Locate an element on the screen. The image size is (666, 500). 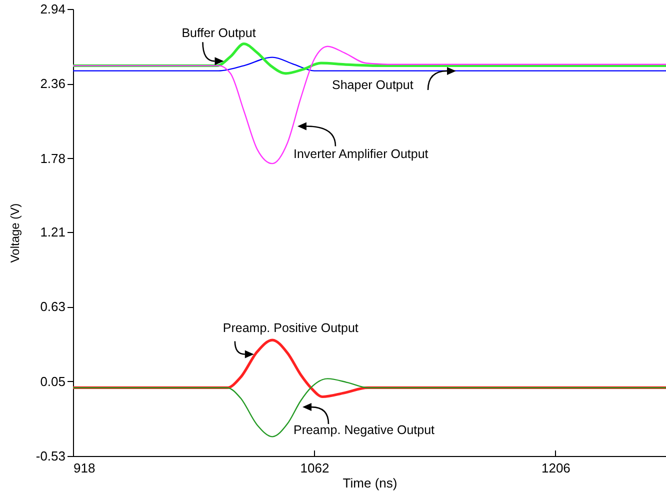
y-tick-label: 2.94 is located at coordinates (53, 9).